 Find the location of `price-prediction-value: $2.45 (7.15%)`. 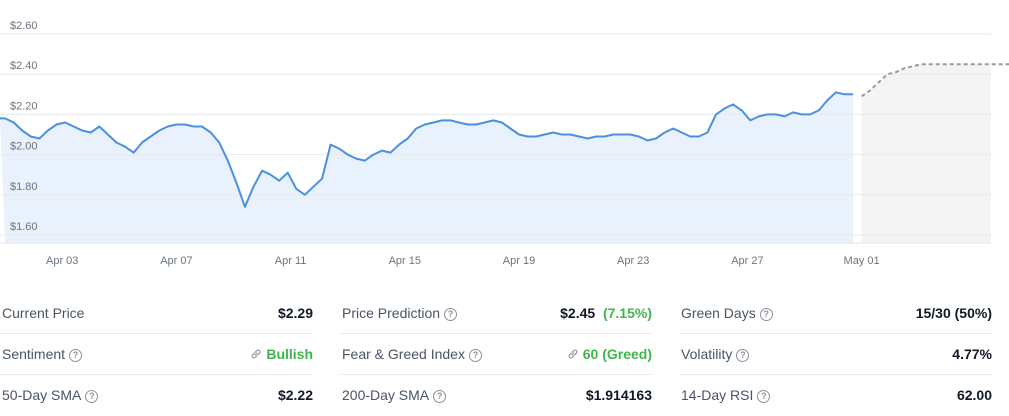

price-prediction-value: $2.45 (7.15%) is located at coordinates (606, 313).